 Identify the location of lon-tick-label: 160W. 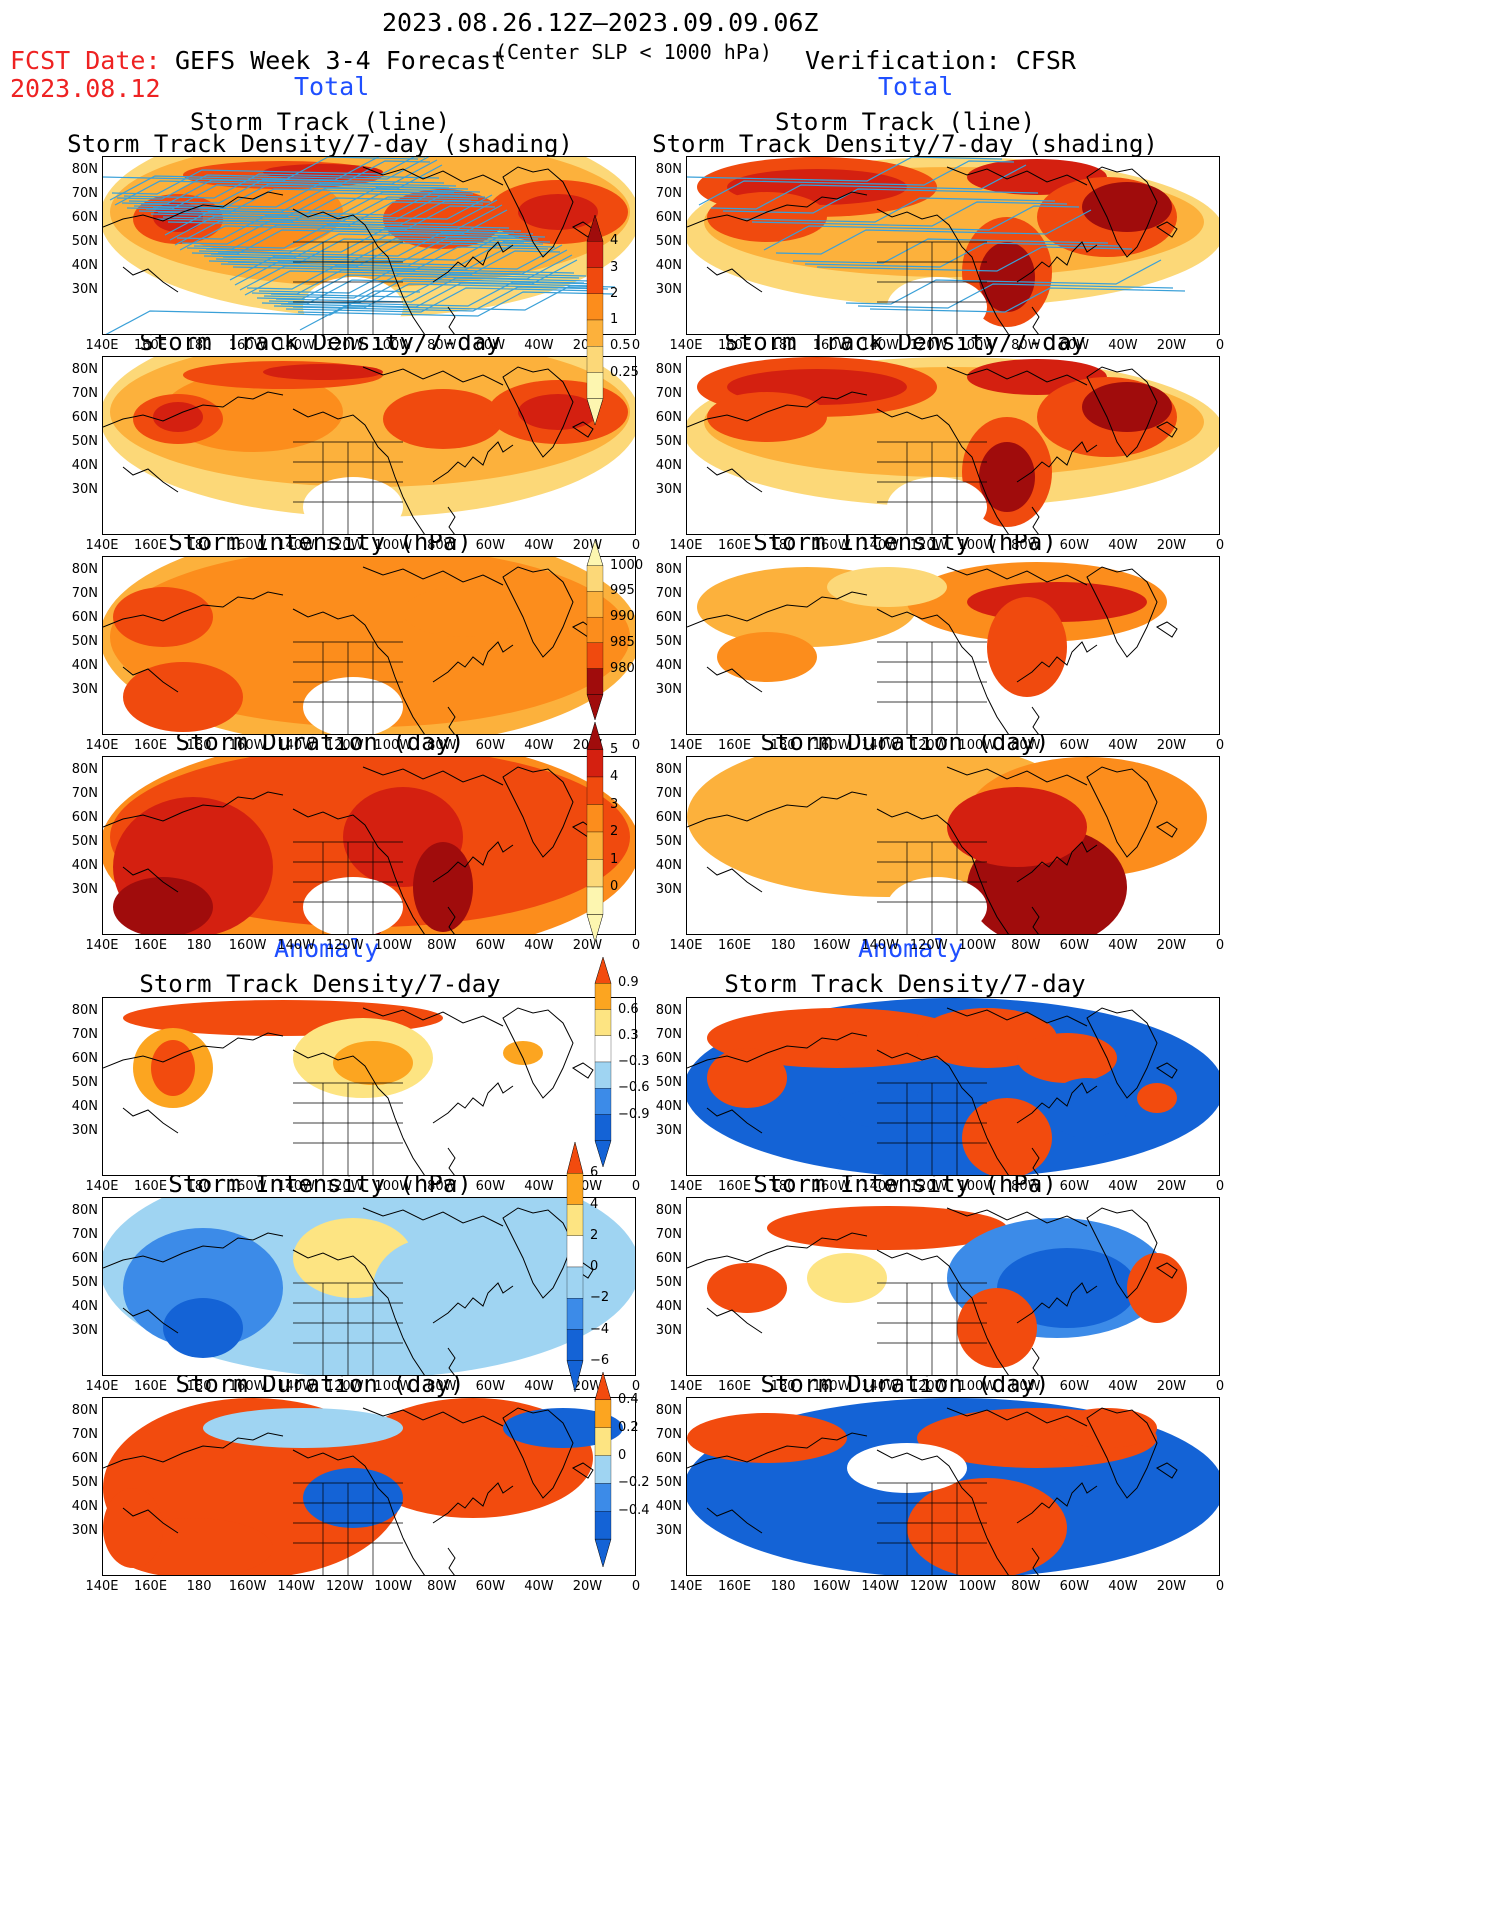
(247, 545).